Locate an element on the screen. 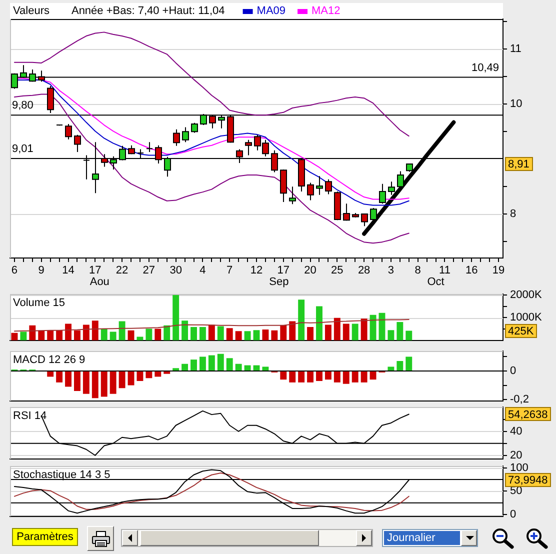 The width and height of the screenshot is (556, 554). y-tick-label: 11 is located at coordinates (516, 49).